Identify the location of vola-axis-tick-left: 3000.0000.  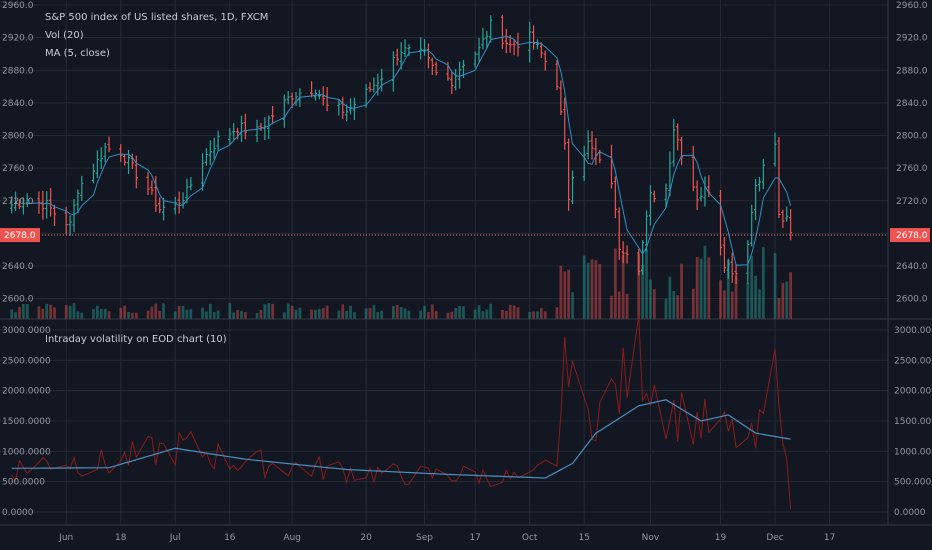
(26, 331).